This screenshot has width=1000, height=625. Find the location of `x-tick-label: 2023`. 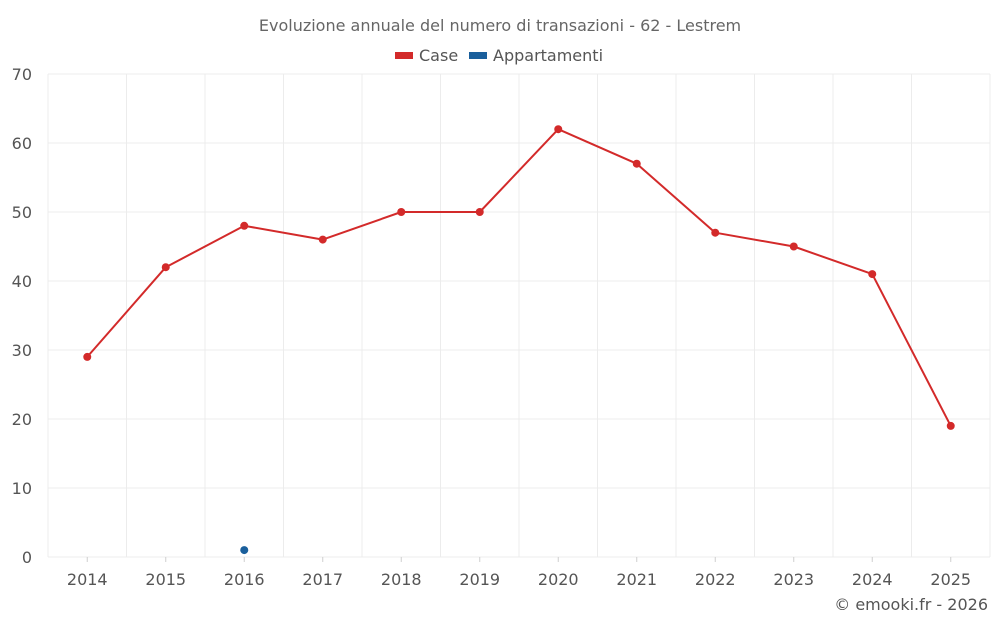

x-tick-label: 2023 is located at coordinates (793, 579).